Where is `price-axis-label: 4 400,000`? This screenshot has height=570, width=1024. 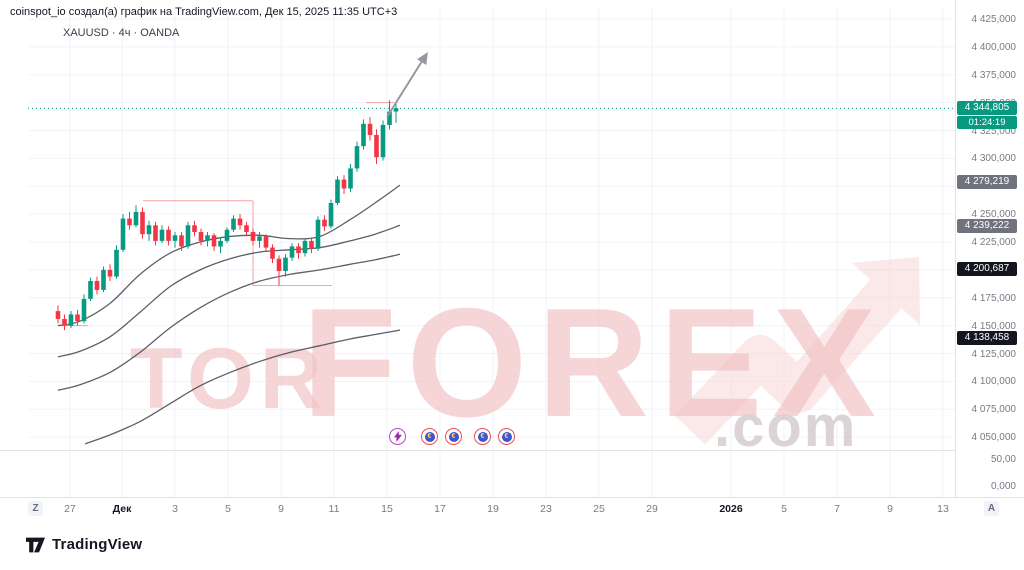
price-axis-label: 4 400,000 is located at coordinates (994, 47).